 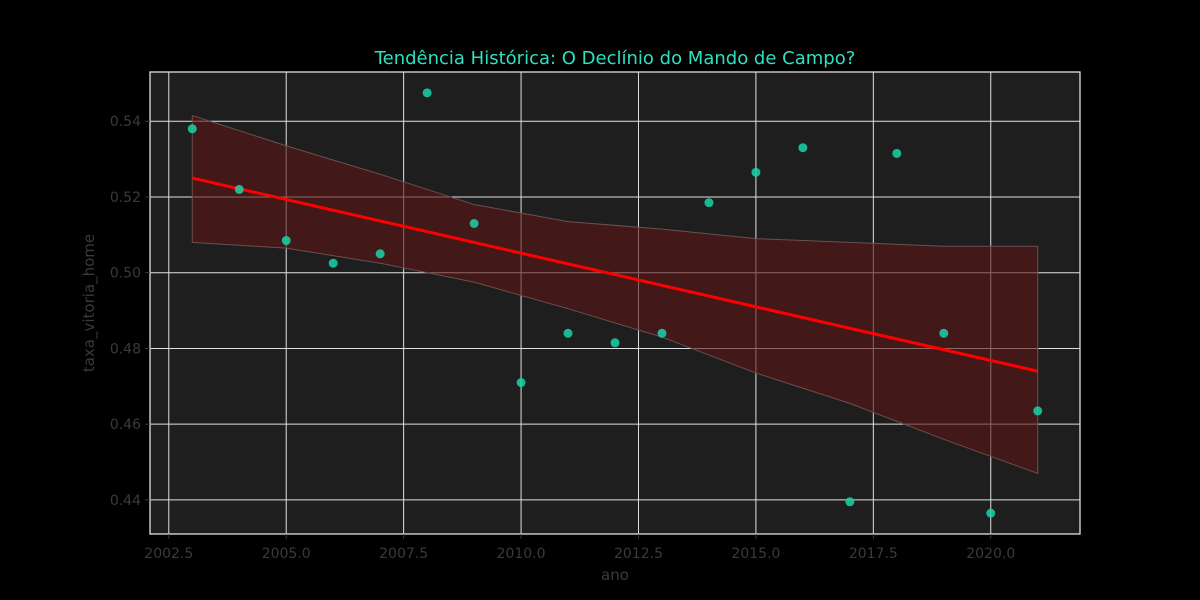 What do you see at coordinates (755, 554) in the screenshot?
I see `x-tick-label: 2015.0` at bounding box center [755, 554].